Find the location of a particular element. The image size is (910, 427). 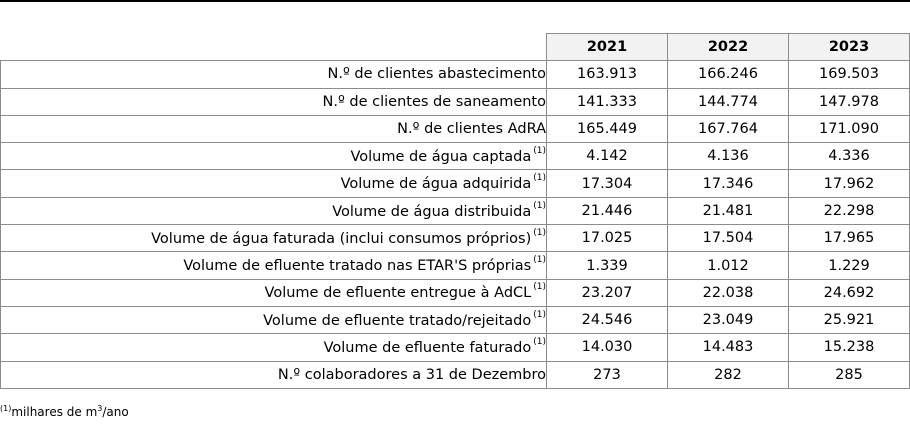

row-label-cell: Volume de efluente entregue à AdCL (1) is located at coordinates (273, 292).